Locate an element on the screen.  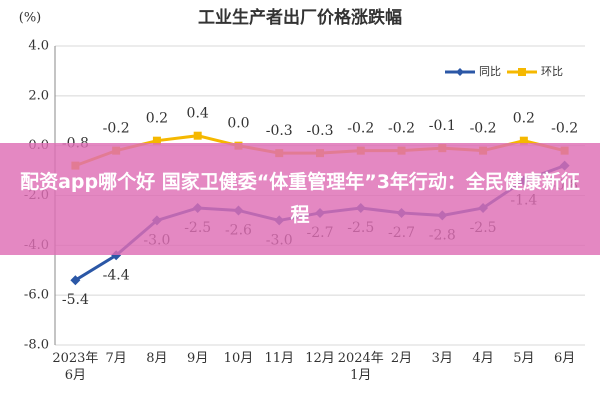
x-tick-label: 6月 is located at coordinates (564, 358).